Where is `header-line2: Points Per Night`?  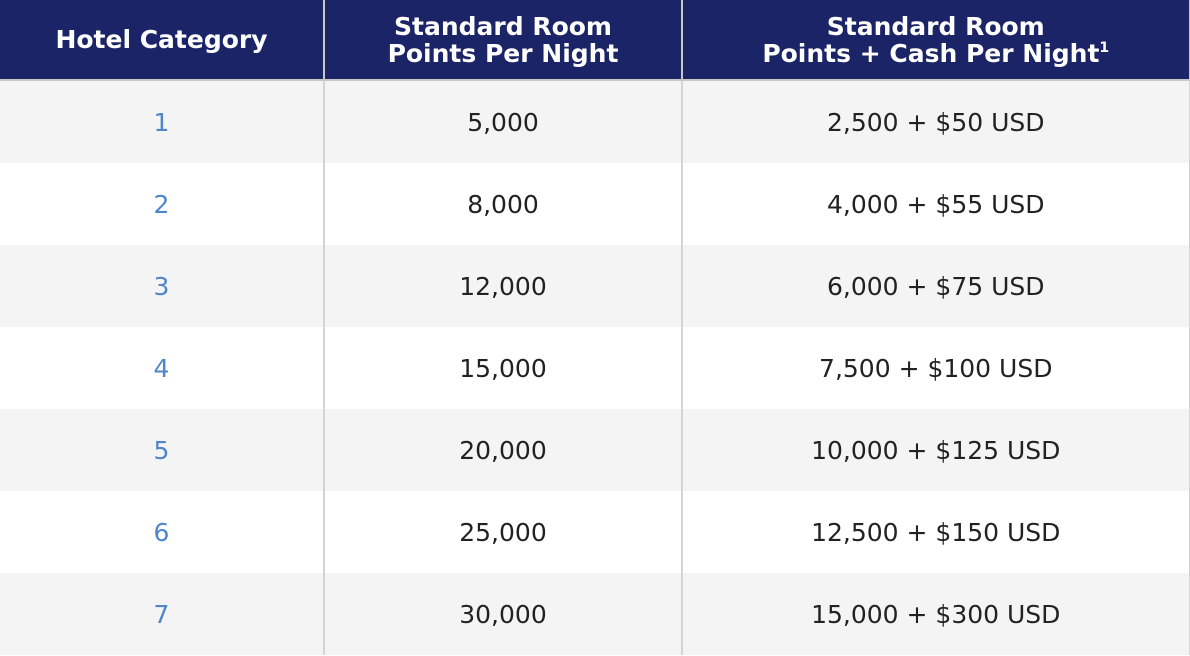
header-line2: Points Per Night is located at coordinates (503, 53).